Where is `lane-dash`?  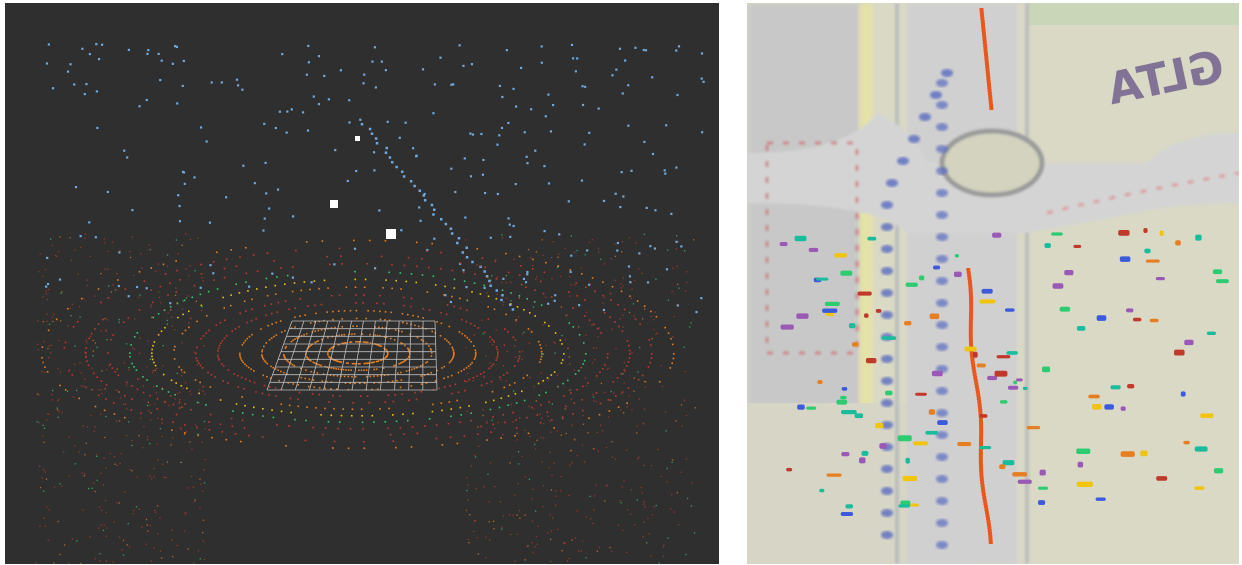
lane-dash is located at coordinates (942, 457).